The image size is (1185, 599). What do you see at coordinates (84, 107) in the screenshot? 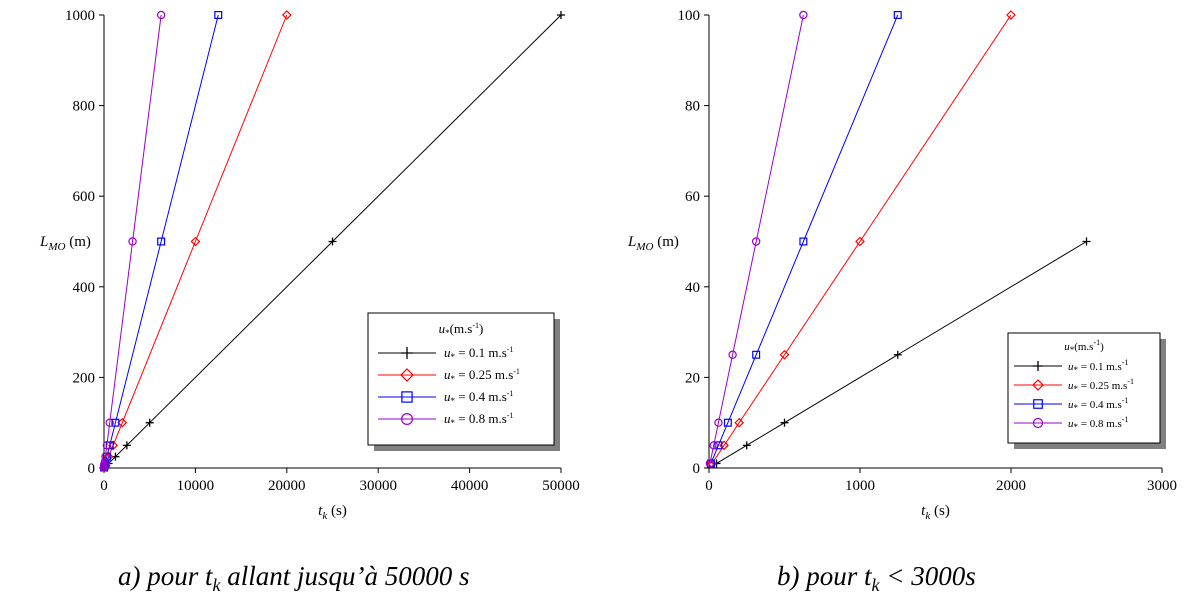
I see `y-tick-label: 800` at bounding box center [84, 107].